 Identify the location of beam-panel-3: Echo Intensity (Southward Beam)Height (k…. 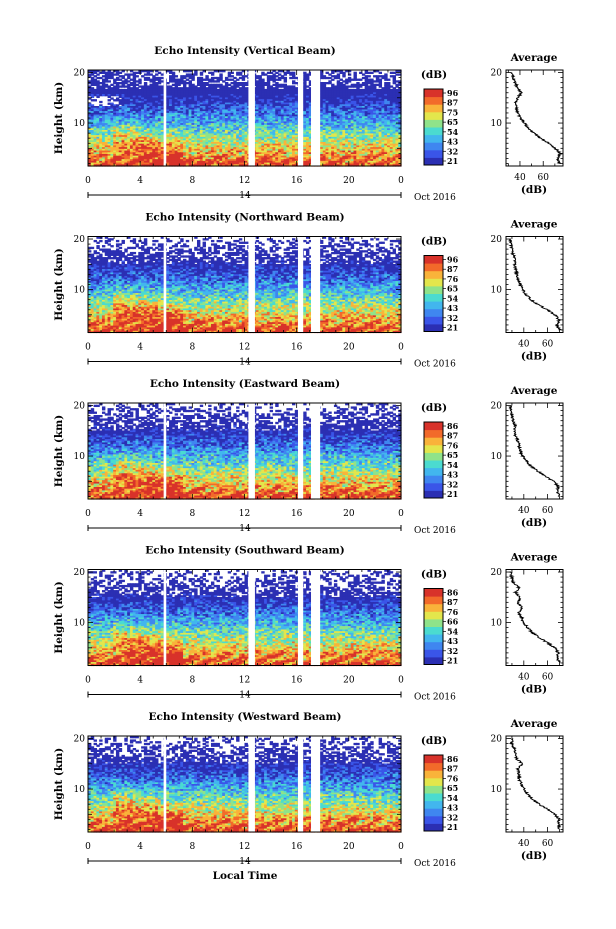
(308, 624).